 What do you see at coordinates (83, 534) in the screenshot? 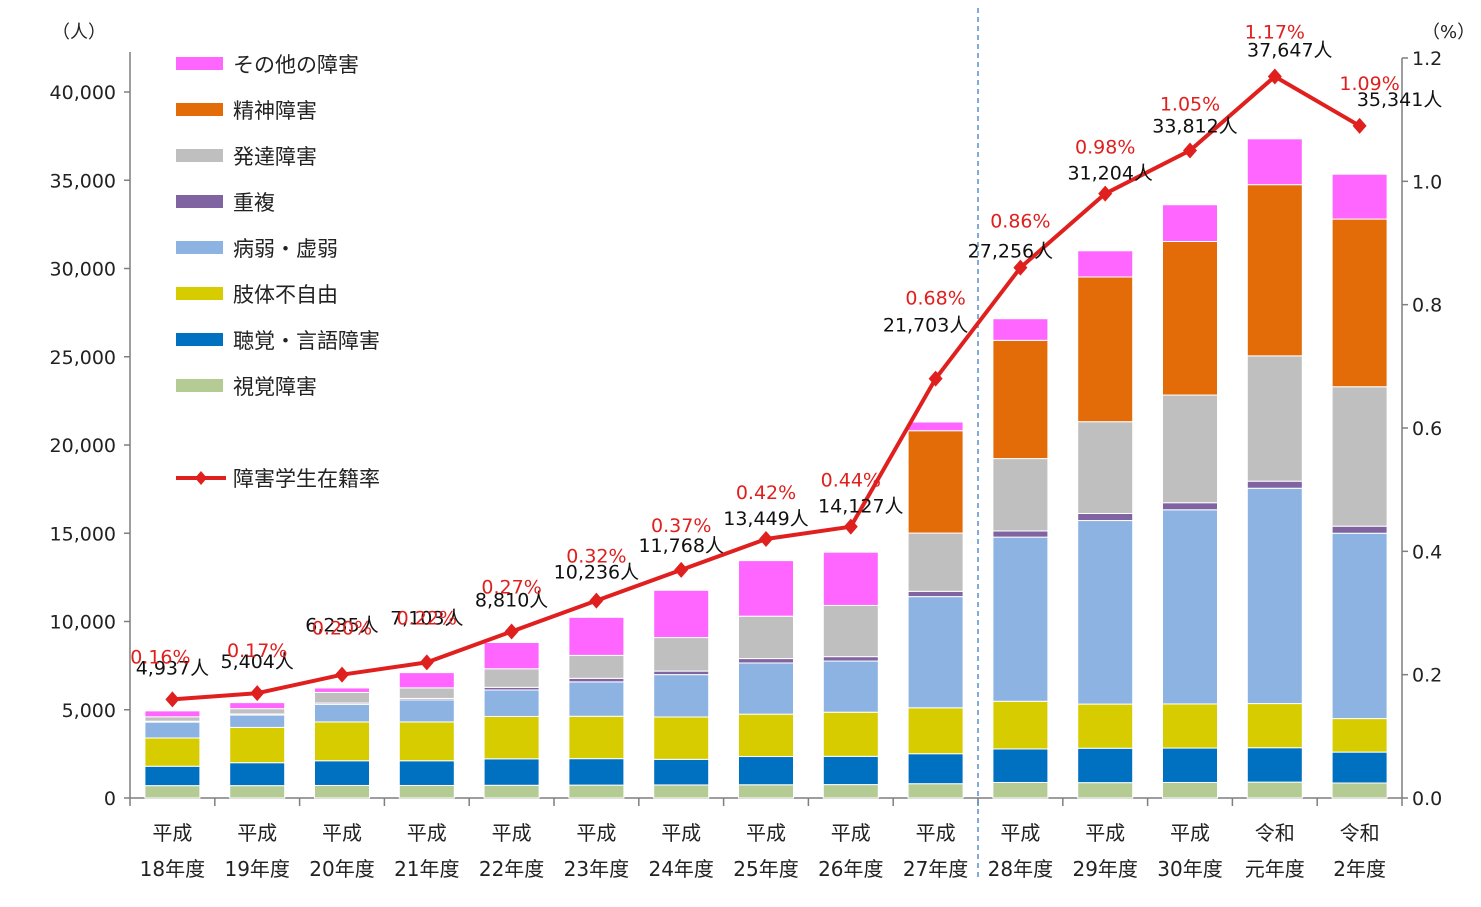
I see `left-tick-label: 15,000` at bounding box center [83, 534].